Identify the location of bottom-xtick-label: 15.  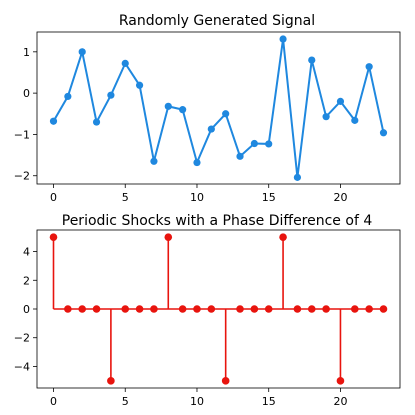
(269, 401).